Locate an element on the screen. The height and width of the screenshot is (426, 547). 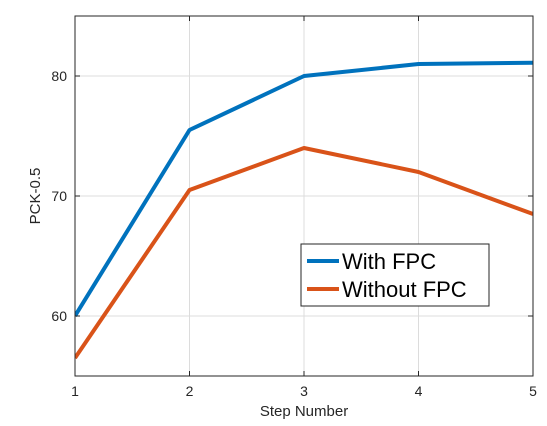
y-tick-label: 70 is located at coordinates (59, 196).